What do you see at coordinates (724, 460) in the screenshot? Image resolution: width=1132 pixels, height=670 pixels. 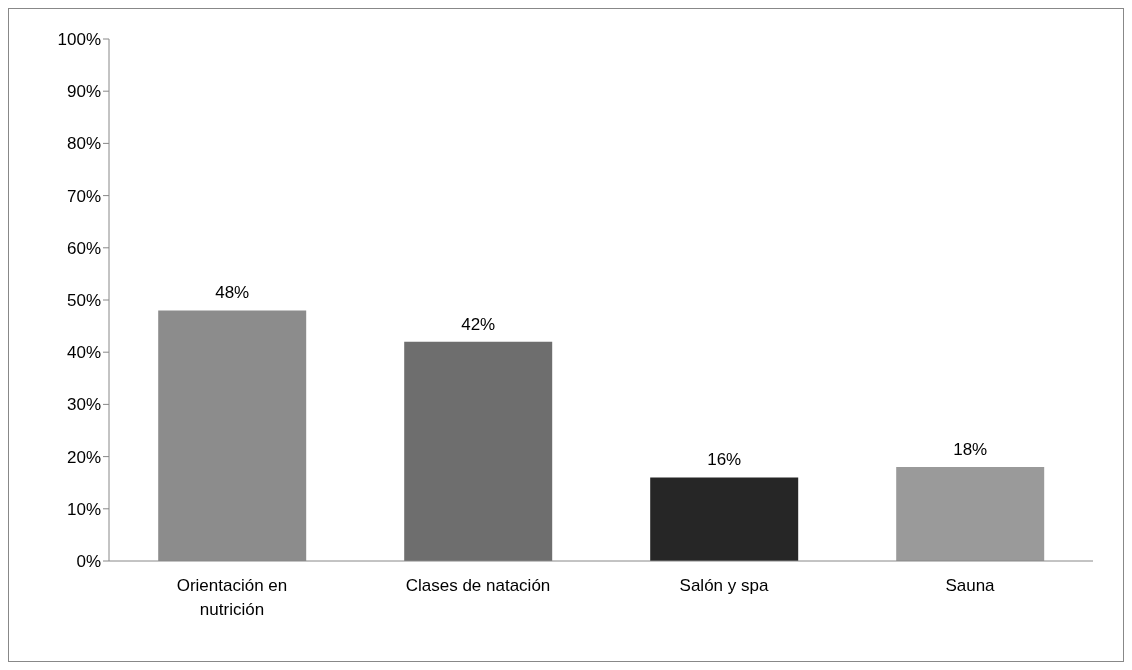 I see `data-label: 16%` at bounding box center [724, 460].